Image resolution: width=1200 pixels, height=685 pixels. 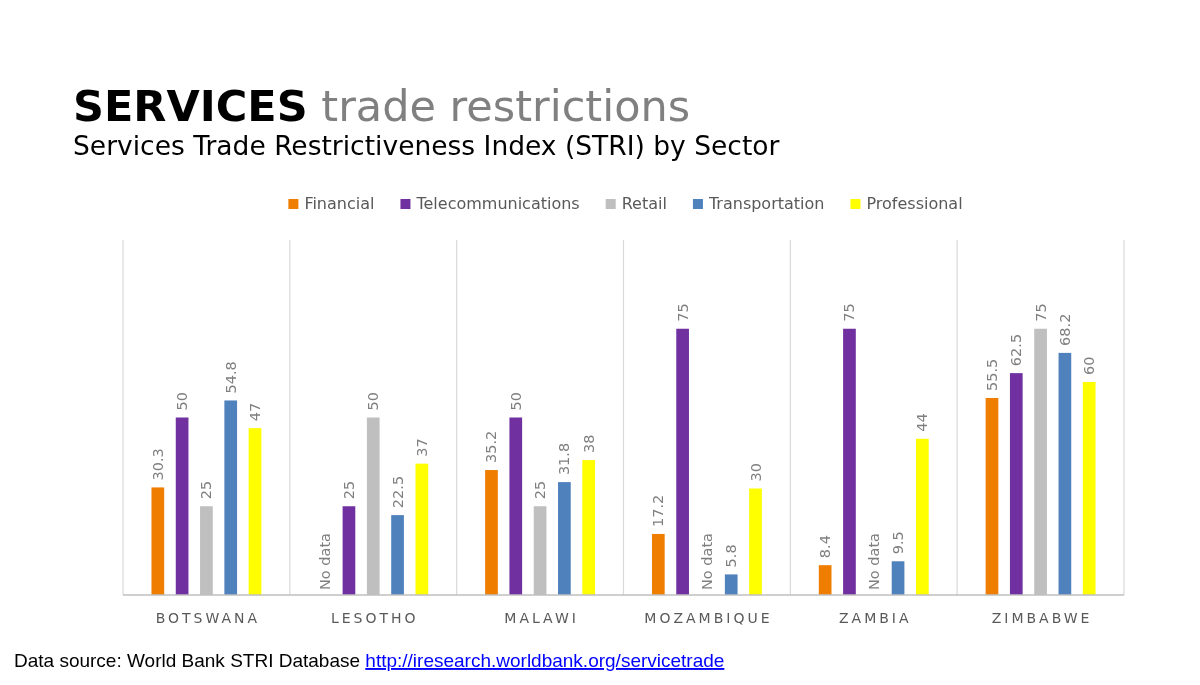 I want to click on x-tick-label: ZIMBABWE, so click(x=1042, y=618).